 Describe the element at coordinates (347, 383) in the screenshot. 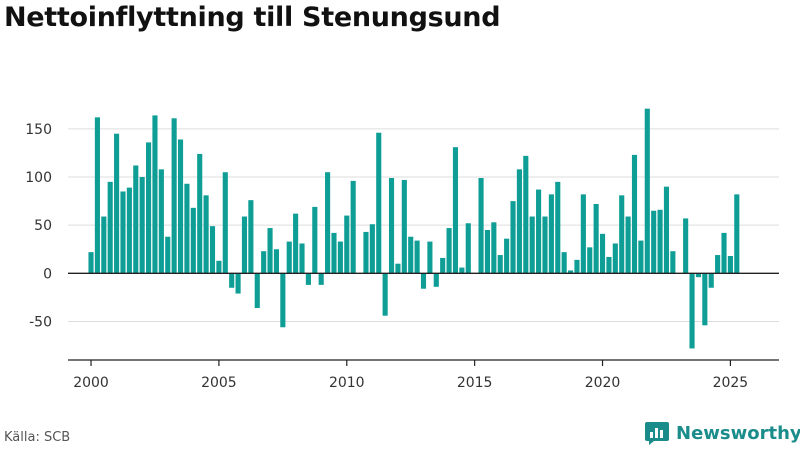

I see `x-tick-label: 2010` at that location.